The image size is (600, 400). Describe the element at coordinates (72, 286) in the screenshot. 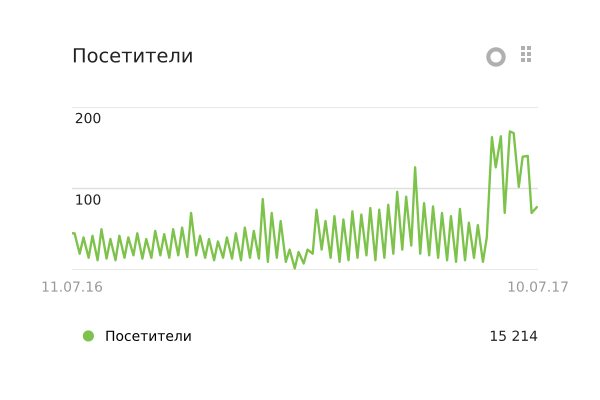

I see `x-tick-label: 11.07.16` at that location.